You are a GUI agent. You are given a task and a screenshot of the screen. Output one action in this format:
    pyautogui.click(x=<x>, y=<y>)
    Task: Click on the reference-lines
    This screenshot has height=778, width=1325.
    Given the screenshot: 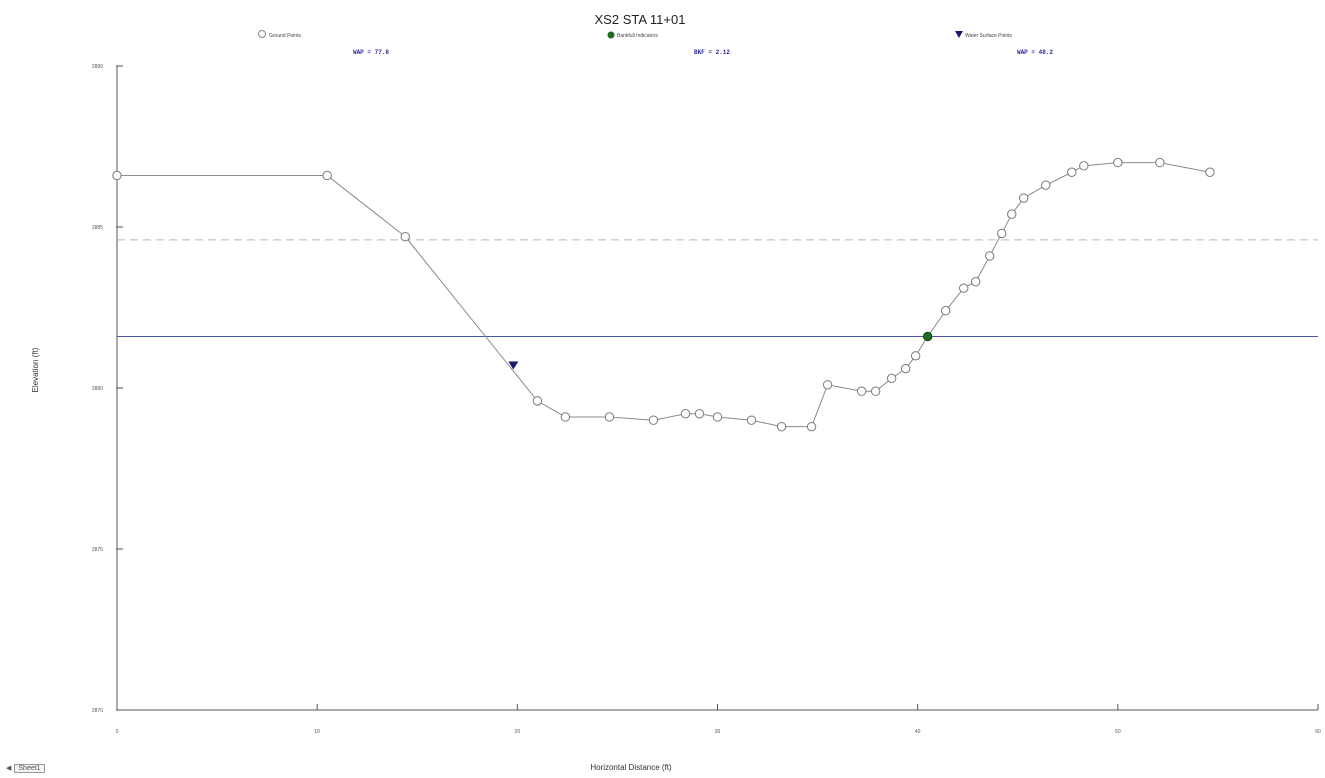 What is the action you would take?
    pyautogui.click(x=717, y=288)
    